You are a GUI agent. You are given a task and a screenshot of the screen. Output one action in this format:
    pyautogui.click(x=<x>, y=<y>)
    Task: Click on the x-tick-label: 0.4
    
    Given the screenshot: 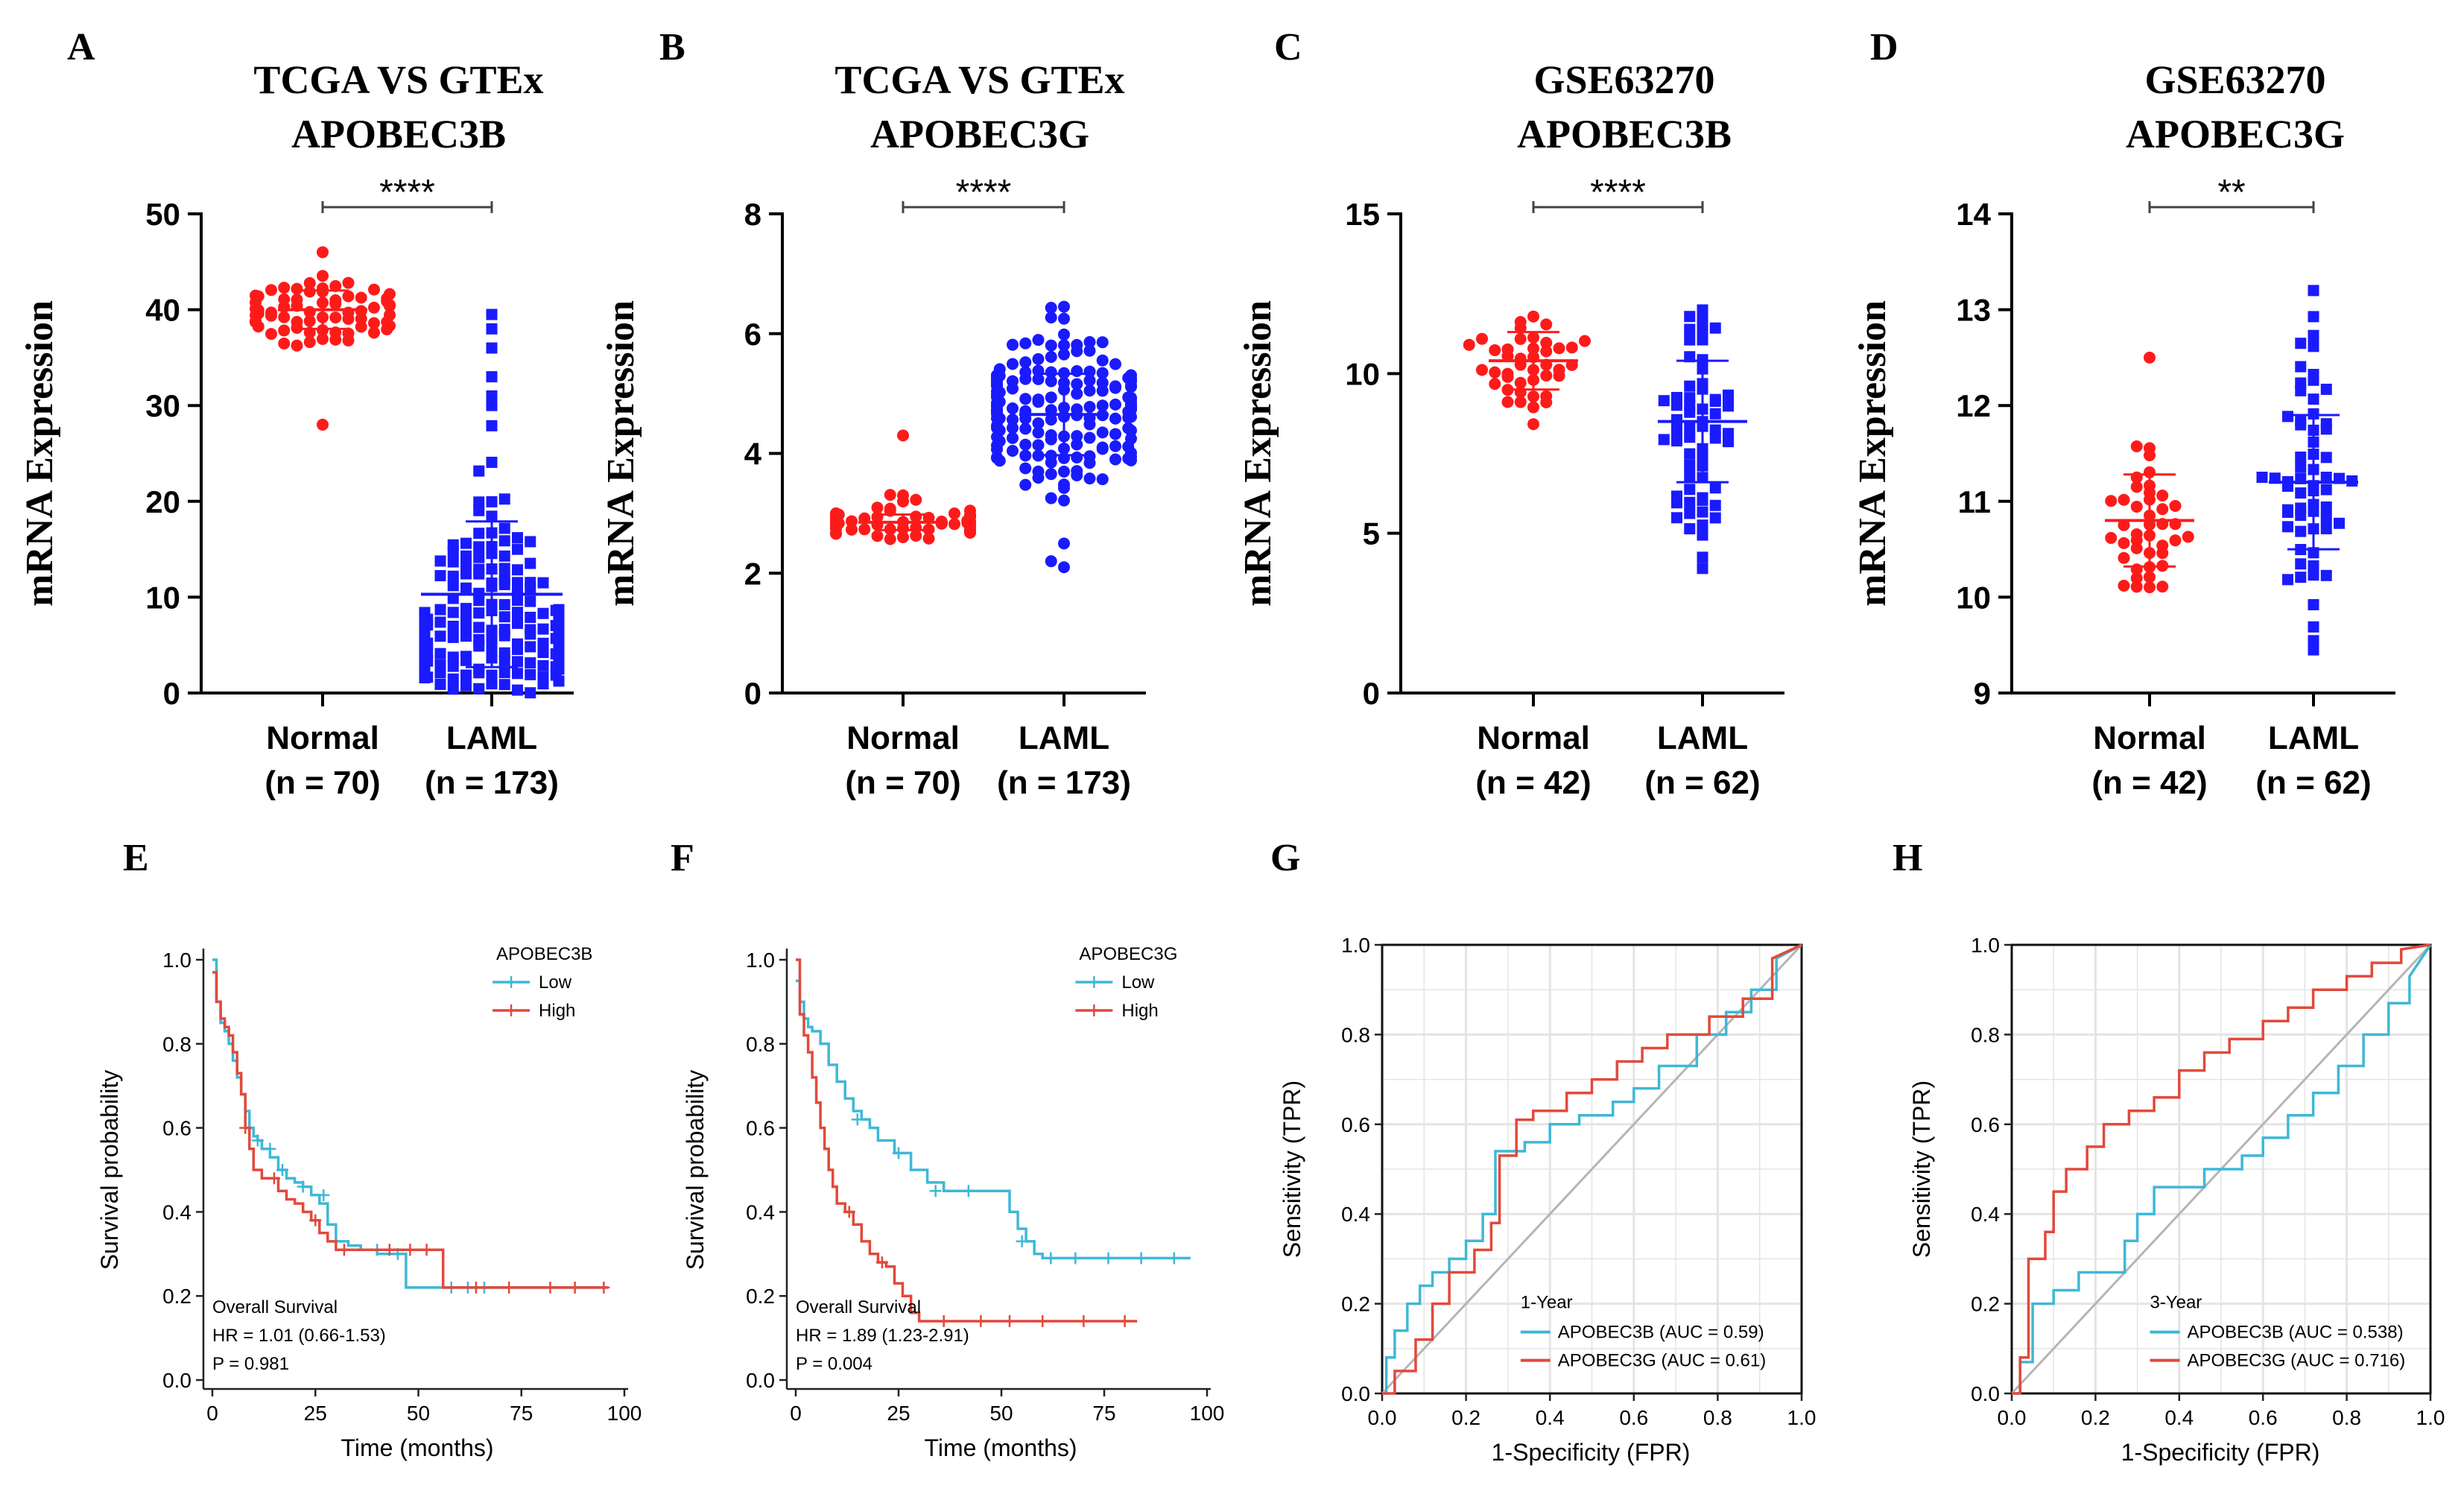 What is the action you would take?
    pyautogui.click(x=1550, y=1417)
    